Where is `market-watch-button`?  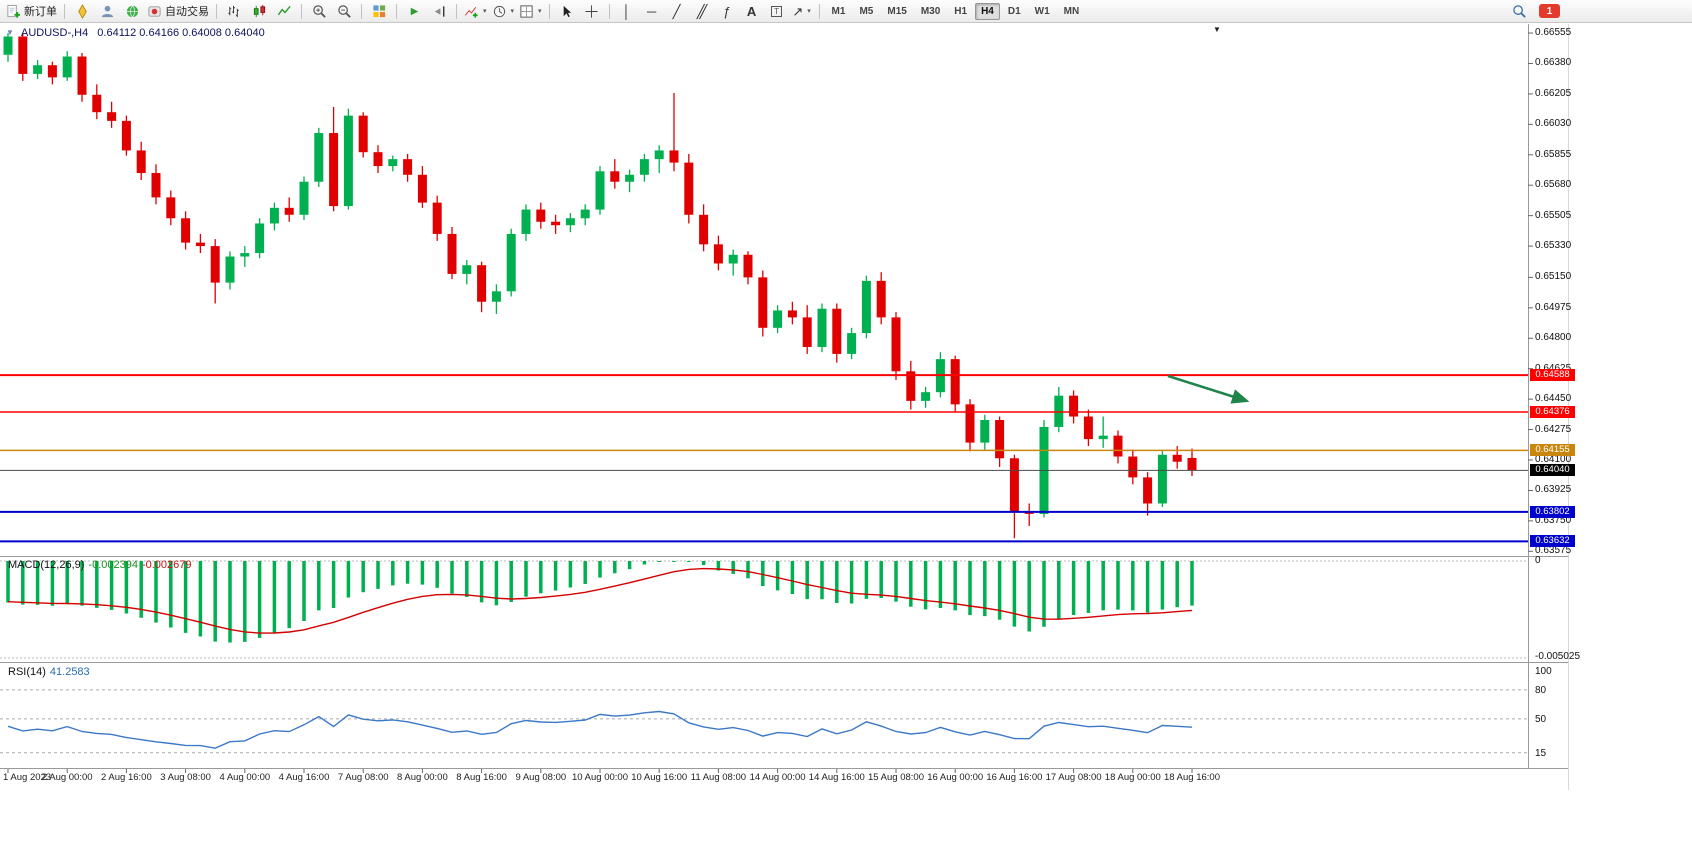 market-watch-button is located at coordinates (82, 11).